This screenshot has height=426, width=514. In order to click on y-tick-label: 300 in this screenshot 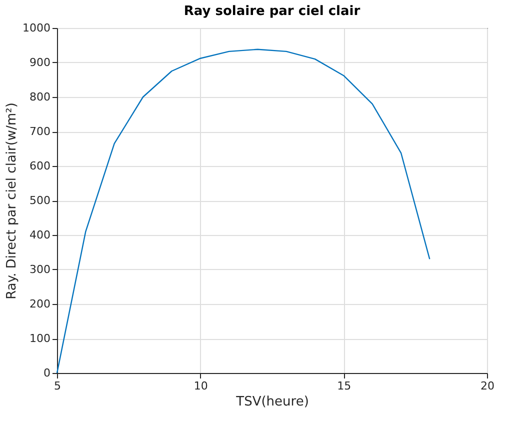, I will do `click(40, 269)`.